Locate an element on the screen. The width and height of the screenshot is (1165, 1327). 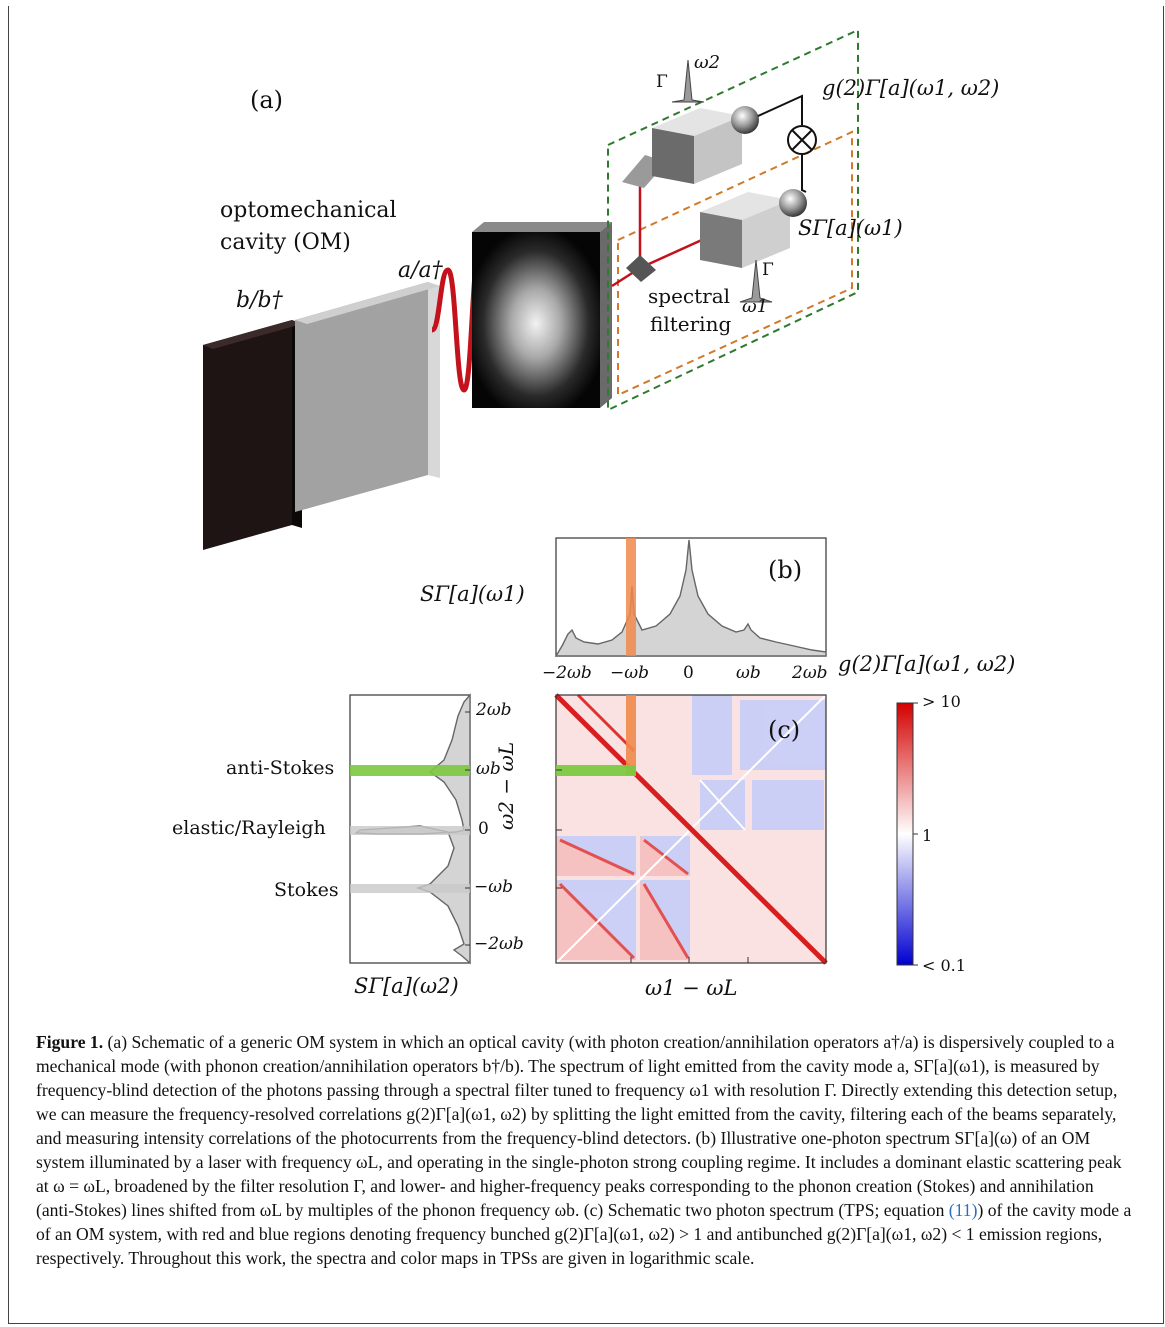
g2-label-a: g(2)Γ[a](ω1, ω2) is located at coordinates (911, 88).